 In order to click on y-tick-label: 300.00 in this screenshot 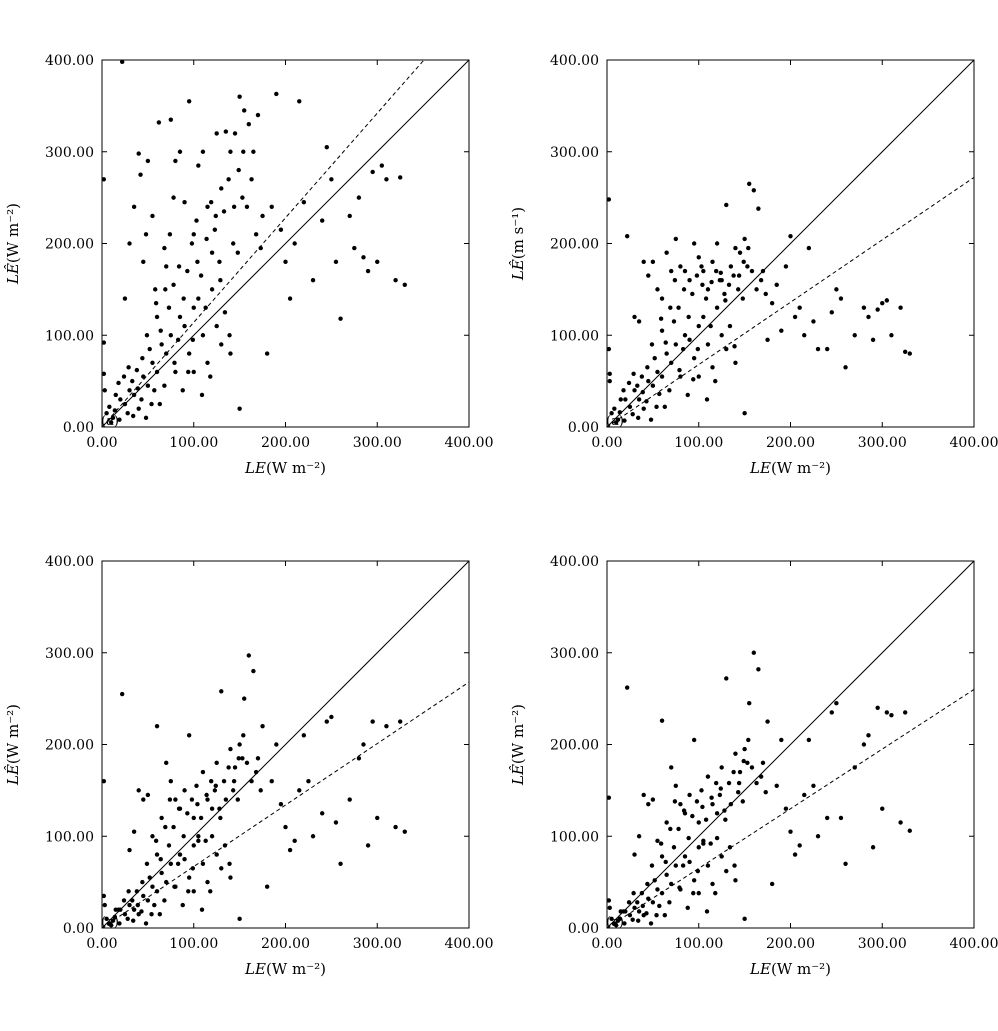, I will do `click(69, 654)`.